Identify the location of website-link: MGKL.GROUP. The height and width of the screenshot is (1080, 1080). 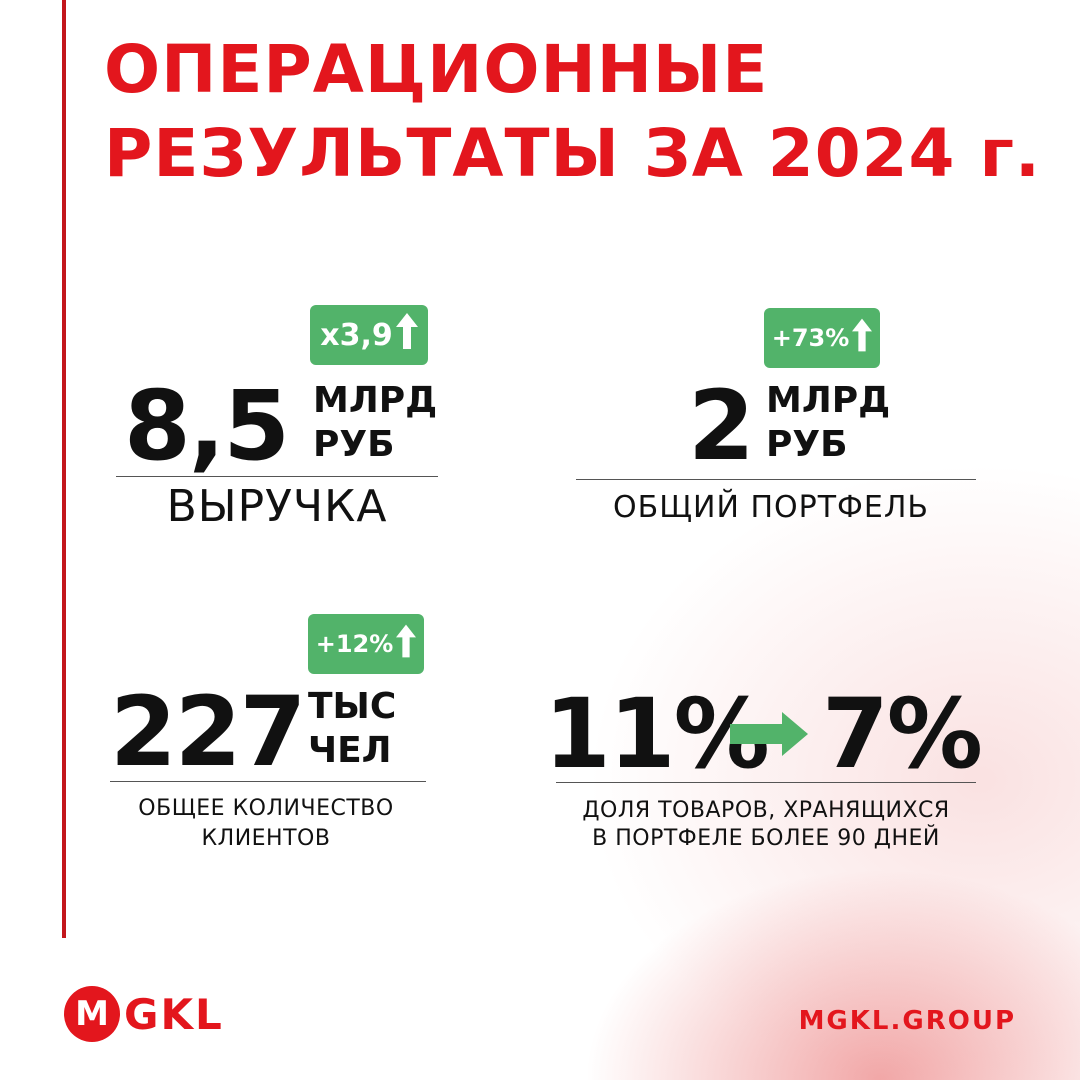
(907, 1021).